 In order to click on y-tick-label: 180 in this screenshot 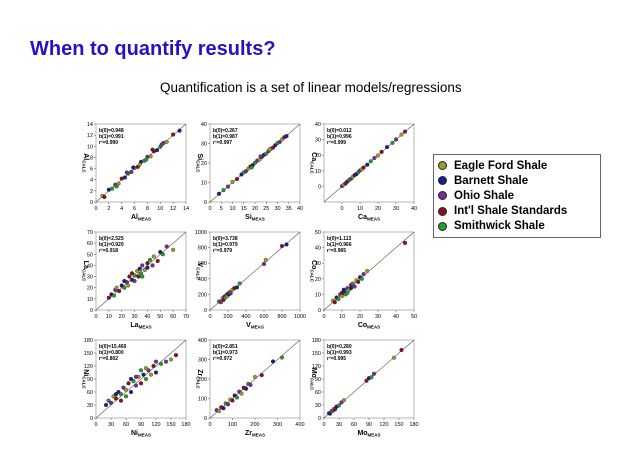, I will do `click(88, 341)`.